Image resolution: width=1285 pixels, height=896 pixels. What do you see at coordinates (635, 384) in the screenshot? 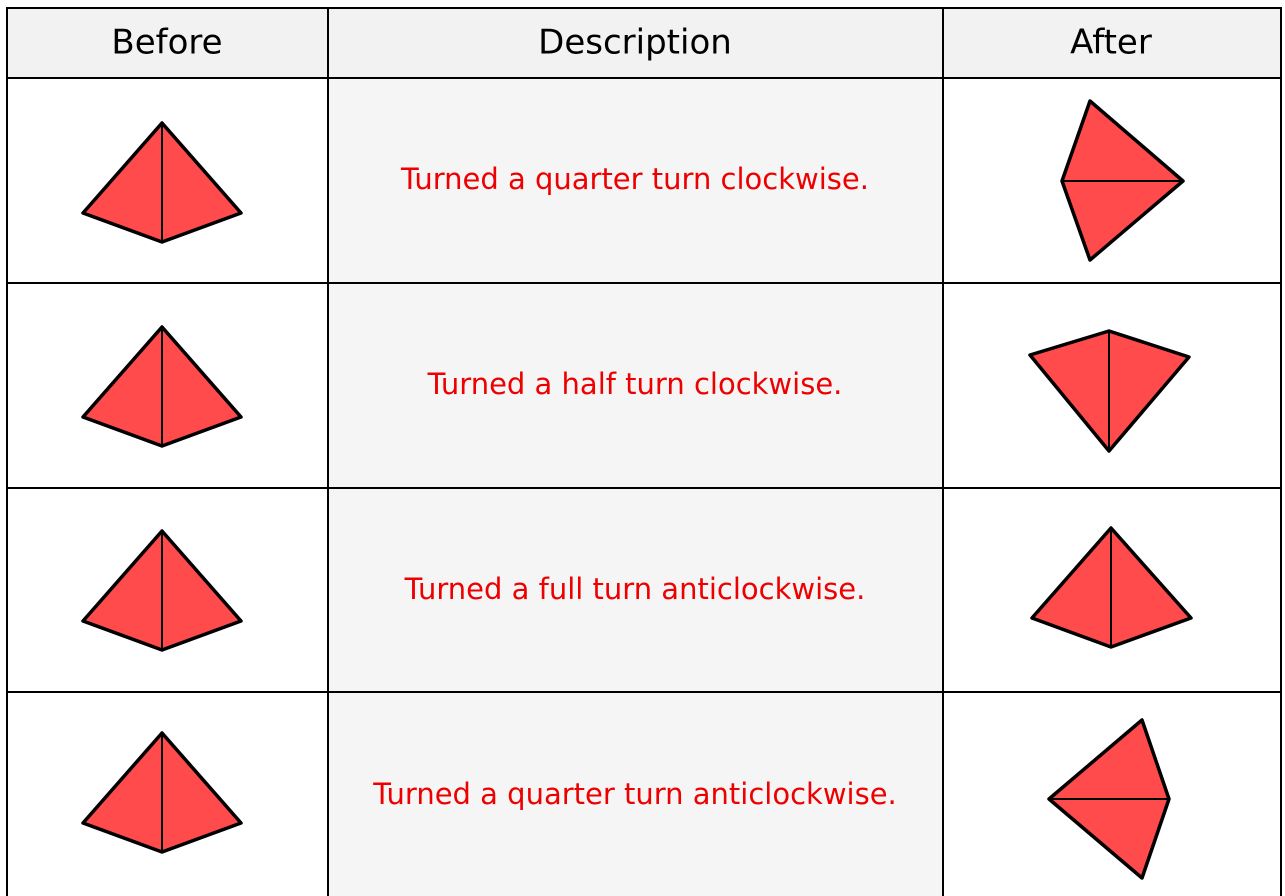
I see `description: Turned a half turn clockwise.` at bounding box center [635, 384].